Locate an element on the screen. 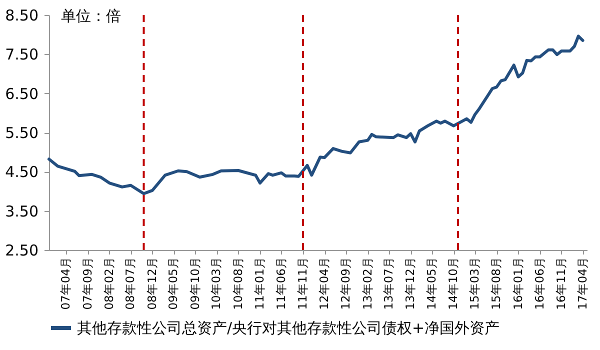 The width and height of the screenshot is (600, 350). y-tick-label: 4.50 is located at coordinates (21, 172).